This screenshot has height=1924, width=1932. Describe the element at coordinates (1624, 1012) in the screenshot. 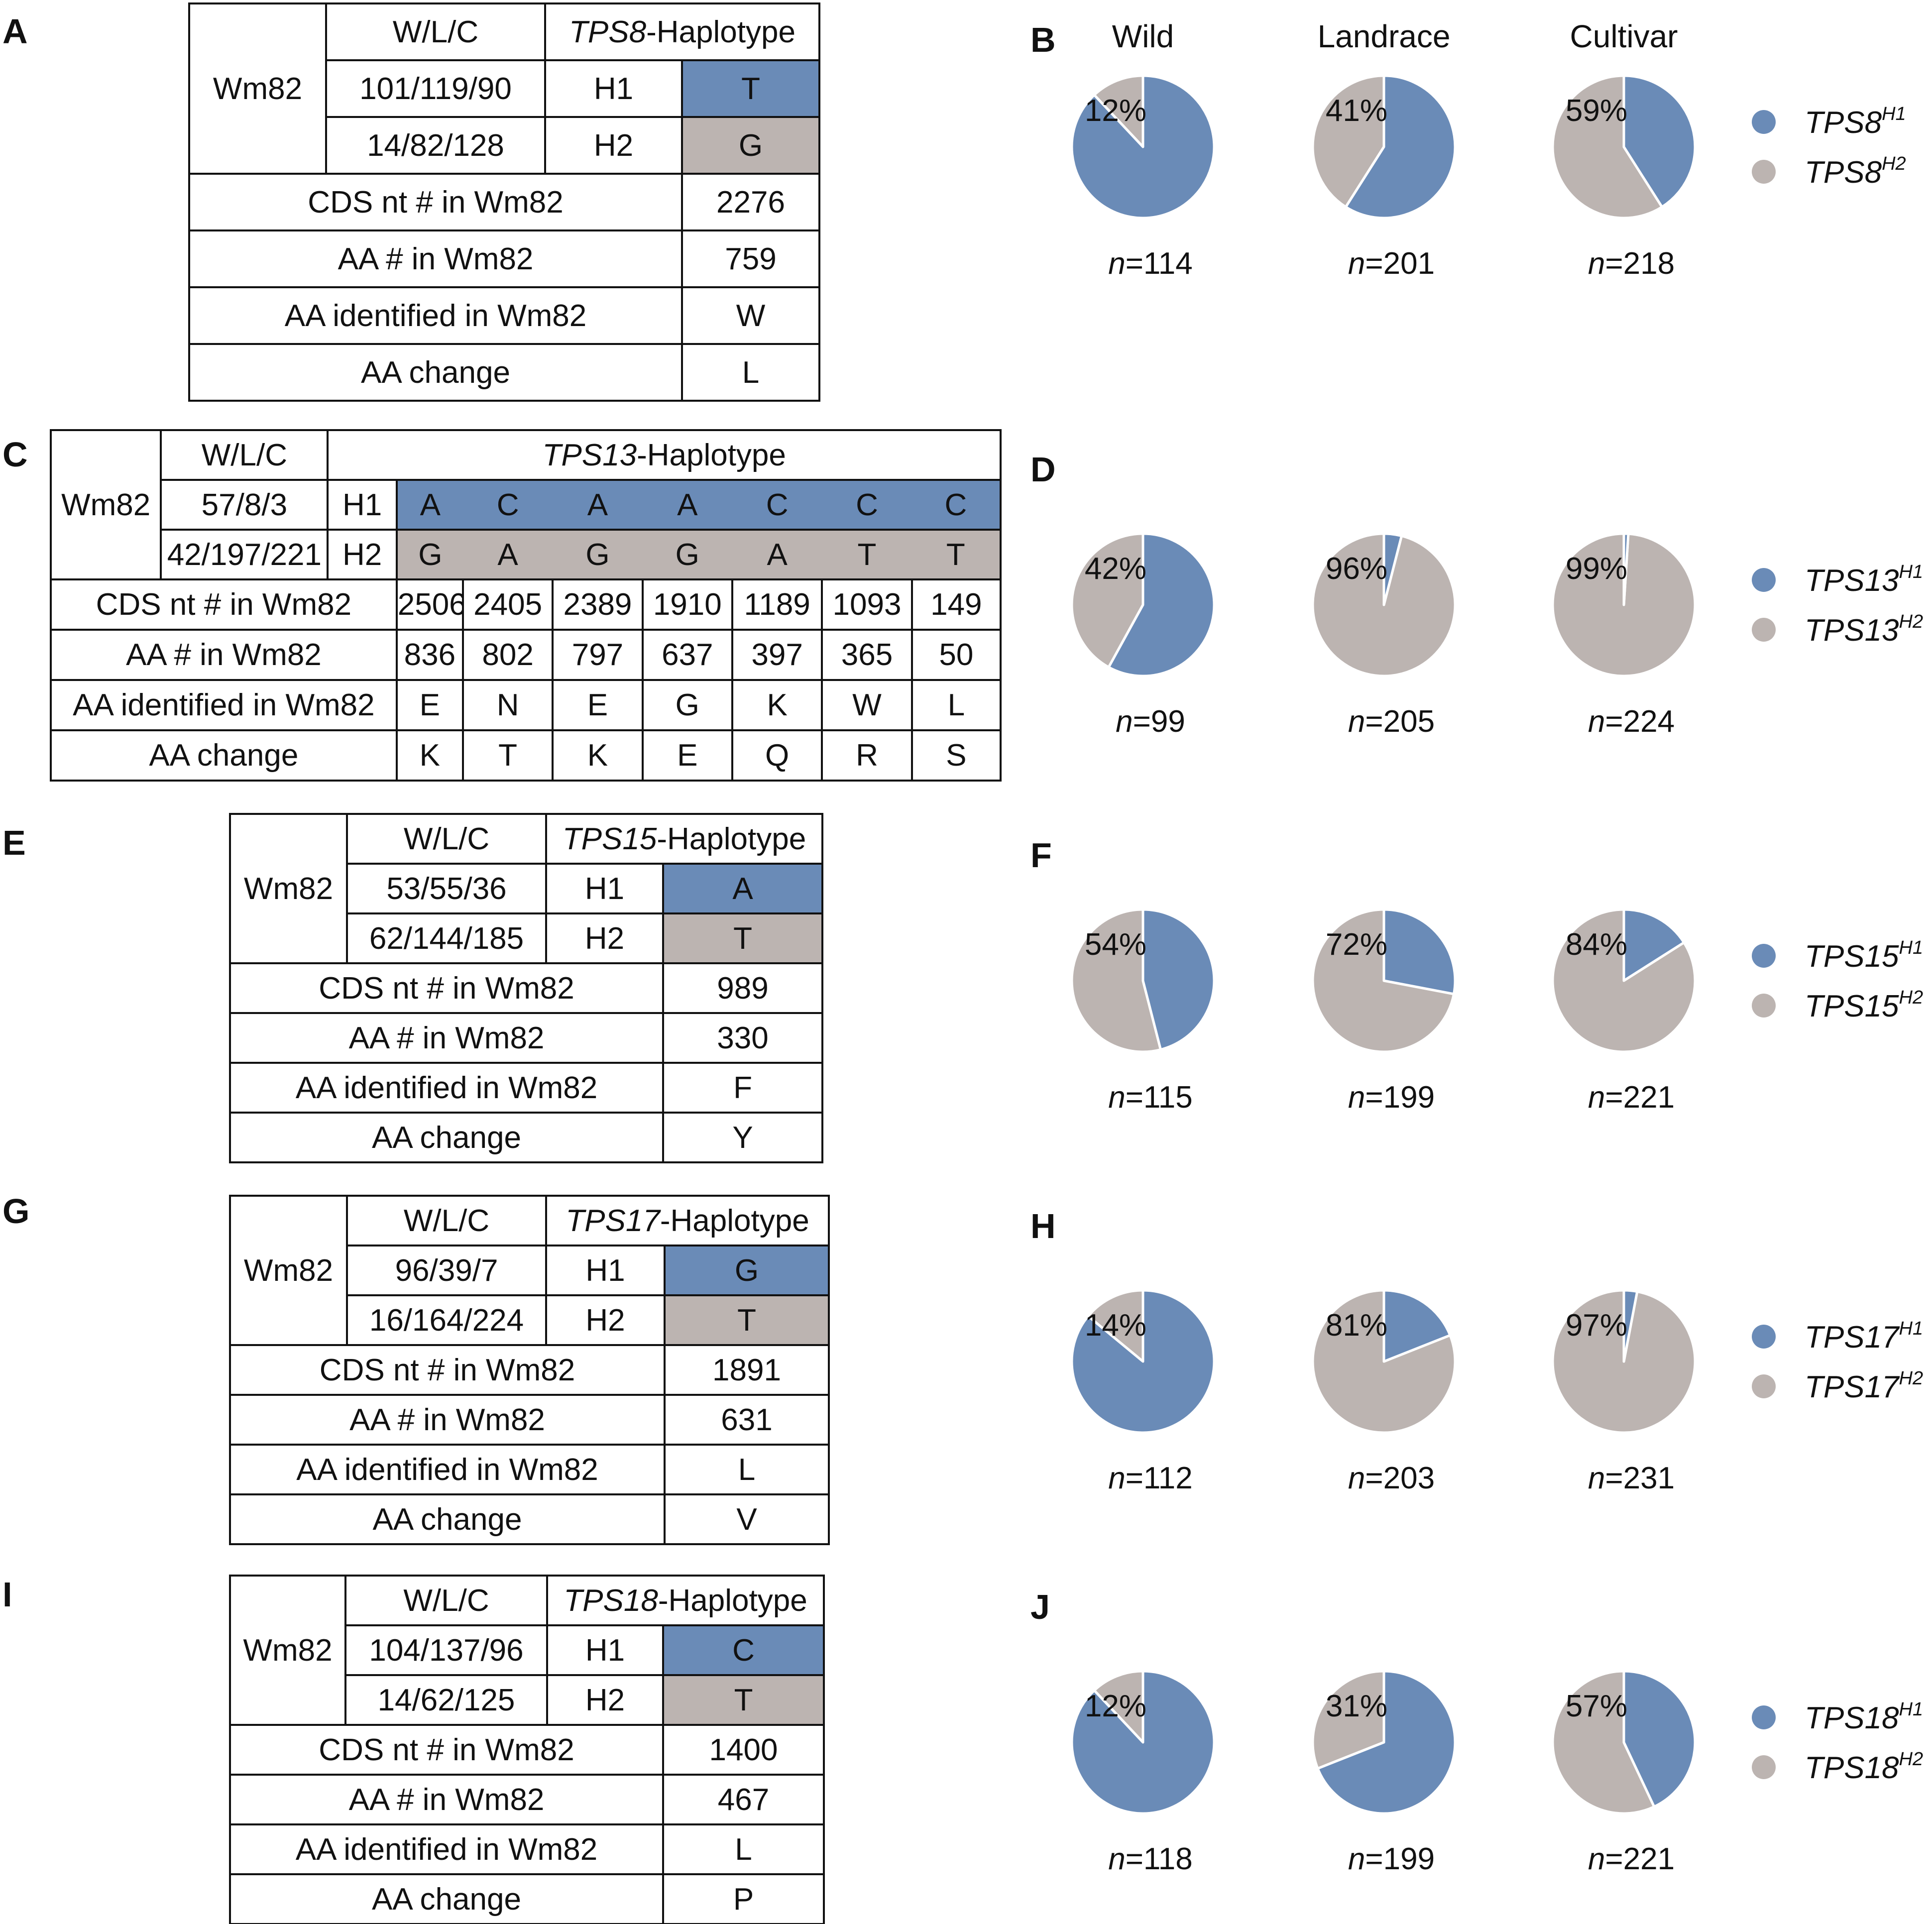

I see `pie-tps15-cultivar: 84% n=221` at that location.